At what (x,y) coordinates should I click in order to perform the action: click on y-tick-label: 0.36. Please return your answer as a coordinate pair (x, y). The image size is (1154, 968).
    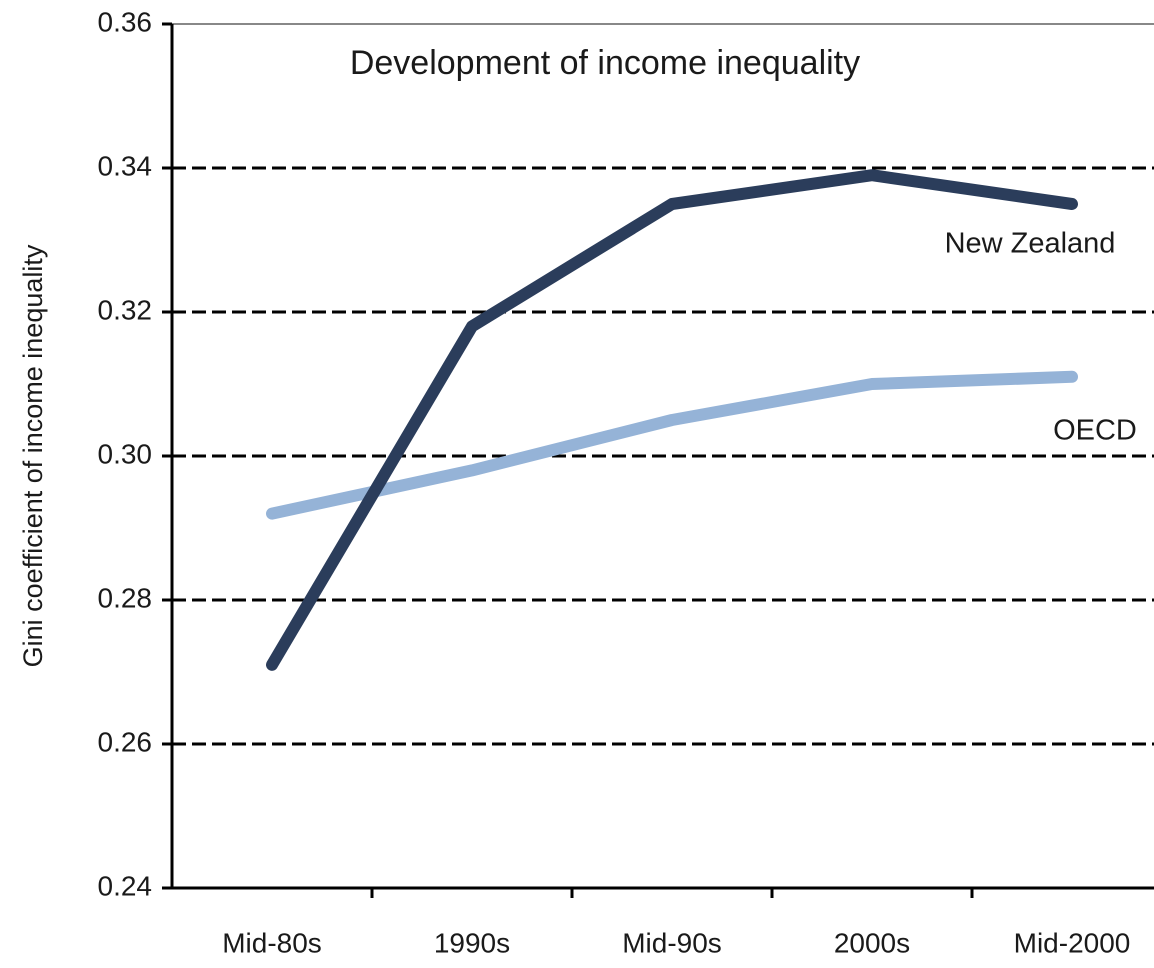
    Looking at the image, I should click on (125, 21).